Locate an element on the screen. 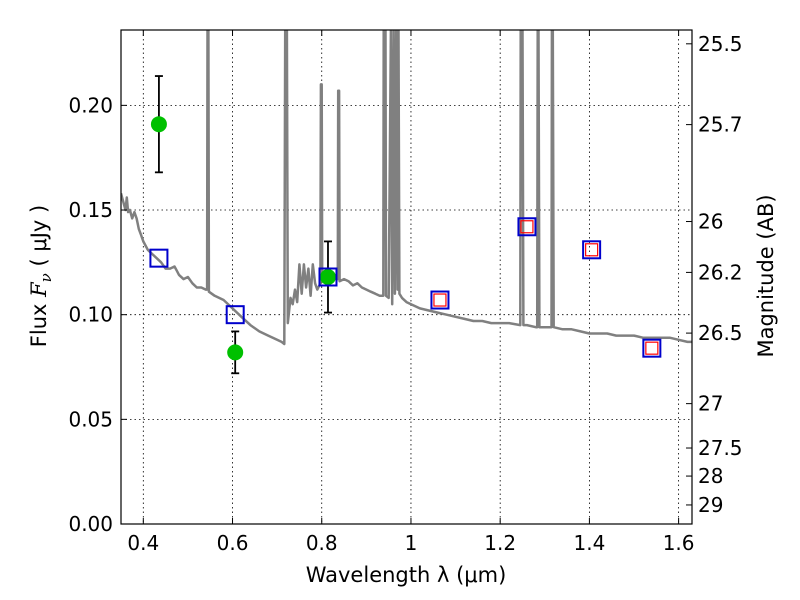 This screenshot has width=800, height=600. y2-tick-label: 27.5 is located at coordinates (720, 448).